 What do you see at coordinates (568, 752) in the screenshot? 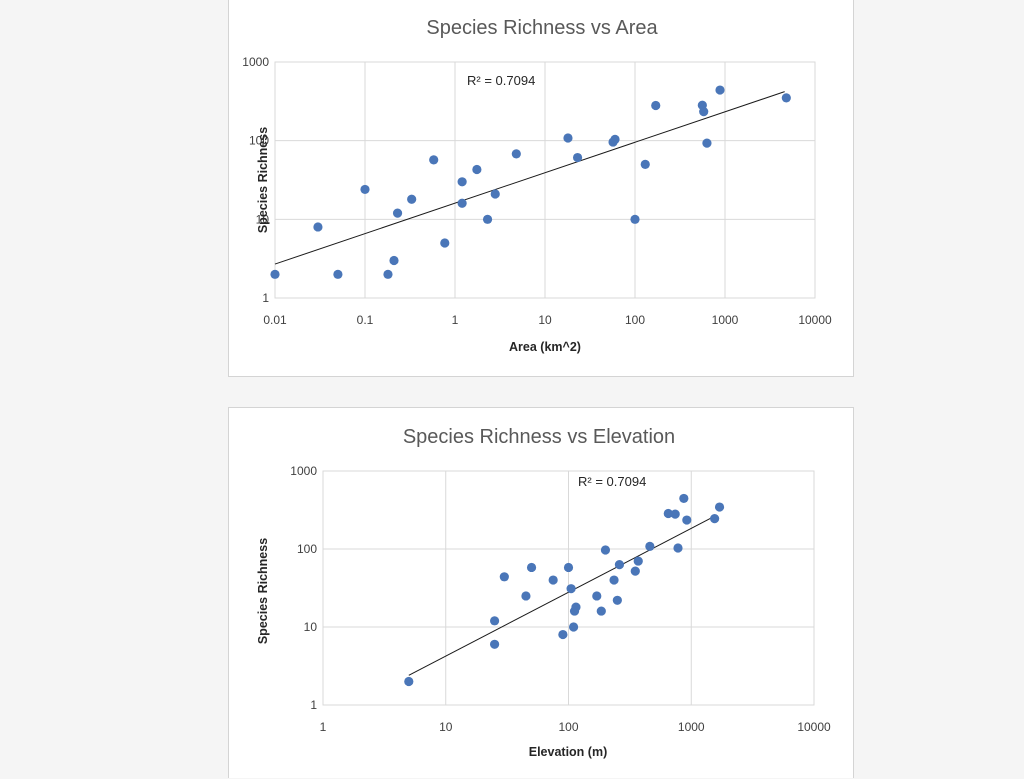
I see `x-axis-title: Elevation (m)` at bounding box center [568, 752].